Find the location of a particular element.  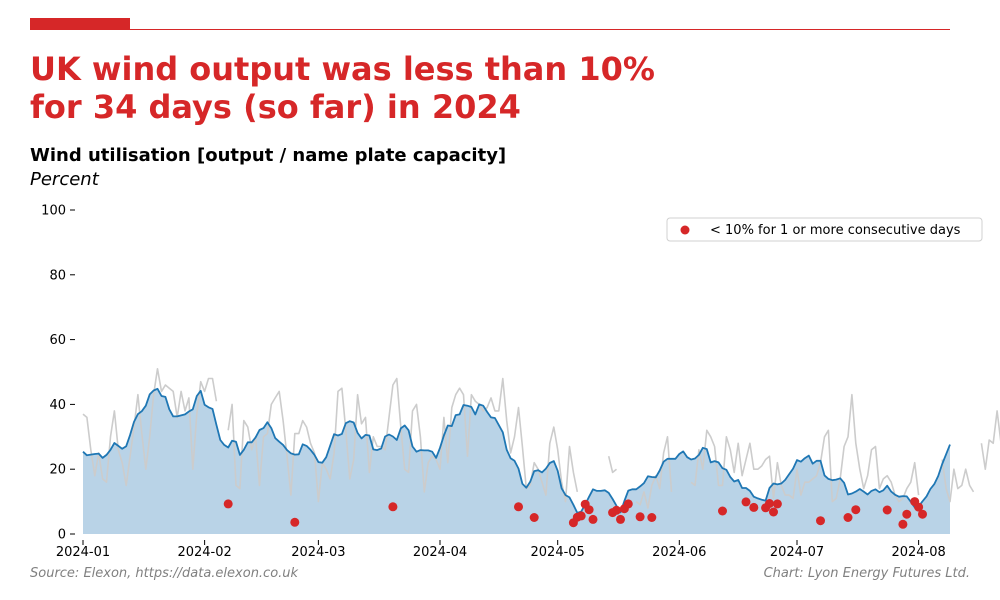

legend: < 10% for 1 or more consecutive days is located at coordinates (824, 229).